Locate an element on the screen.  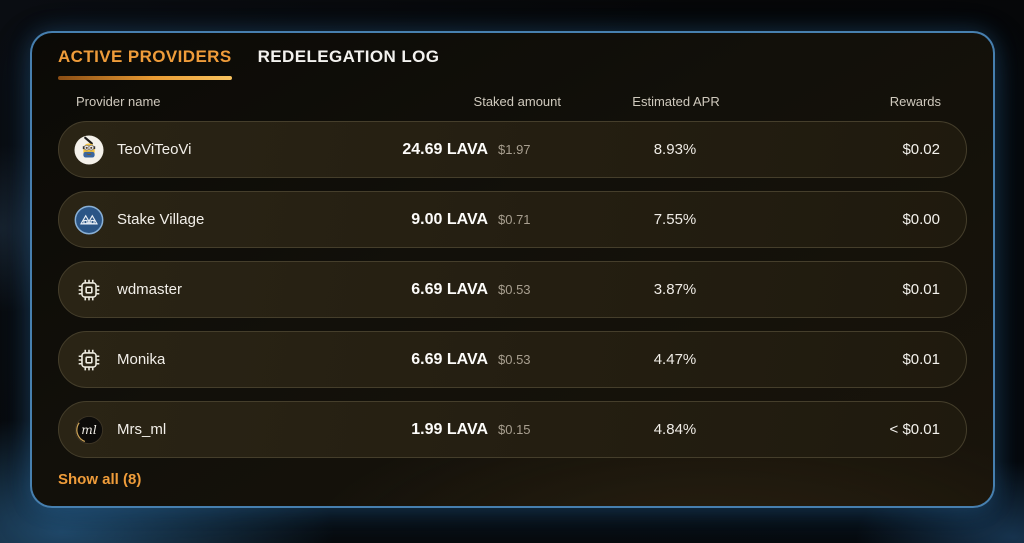
rewards-value: $0.00 is located at coordinates (921, 219).